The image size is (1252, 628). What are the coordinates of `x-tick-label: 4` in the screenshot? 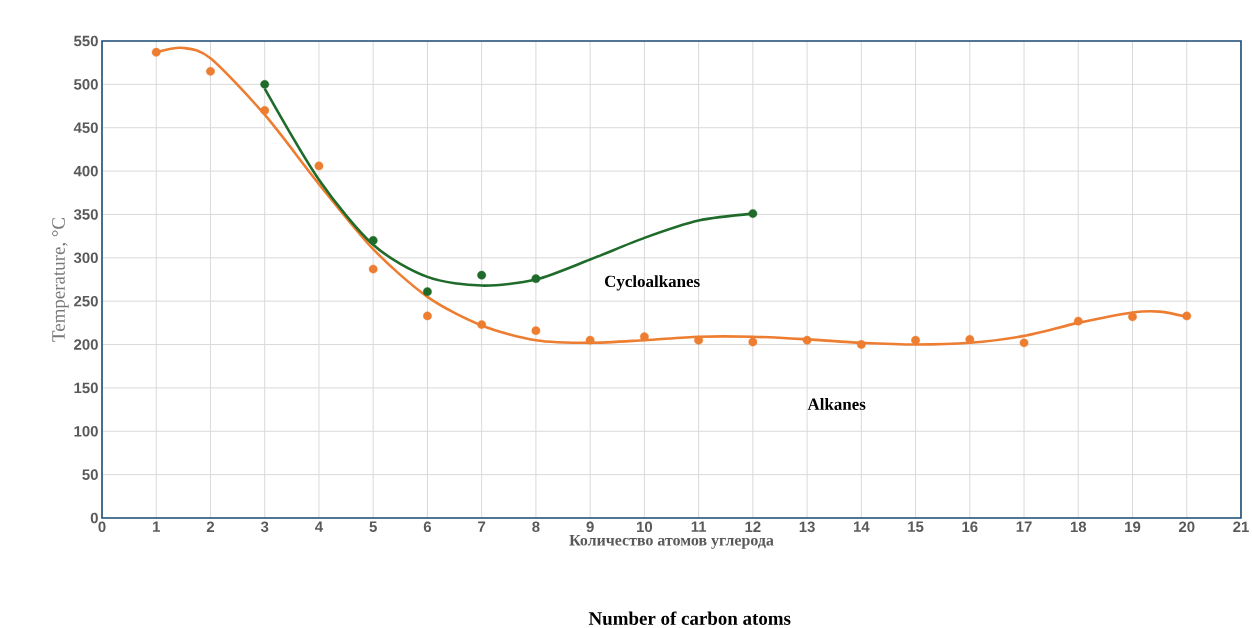 It's located at (319, 526).